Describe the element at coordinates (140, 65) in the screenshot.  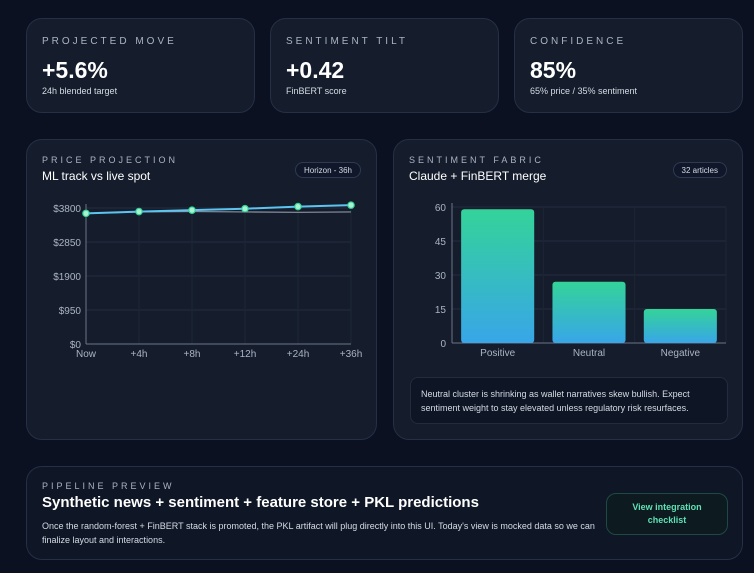
I see `metric-card-projected-move: PROJECTED MOVE +5.6% 24h blended target` at that location.